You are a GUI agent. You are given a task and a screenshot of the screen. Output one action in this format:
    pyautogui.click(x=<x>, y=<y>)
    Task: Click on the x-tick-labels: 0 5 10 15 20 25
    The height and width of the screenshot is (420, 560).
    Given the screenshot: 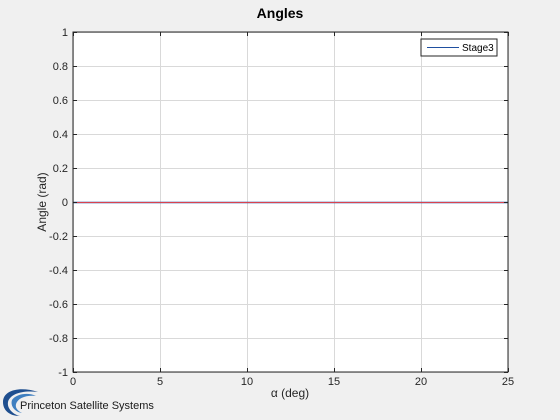 What is the action you would take?
    pyautogui.click(x=292, y=382)
    